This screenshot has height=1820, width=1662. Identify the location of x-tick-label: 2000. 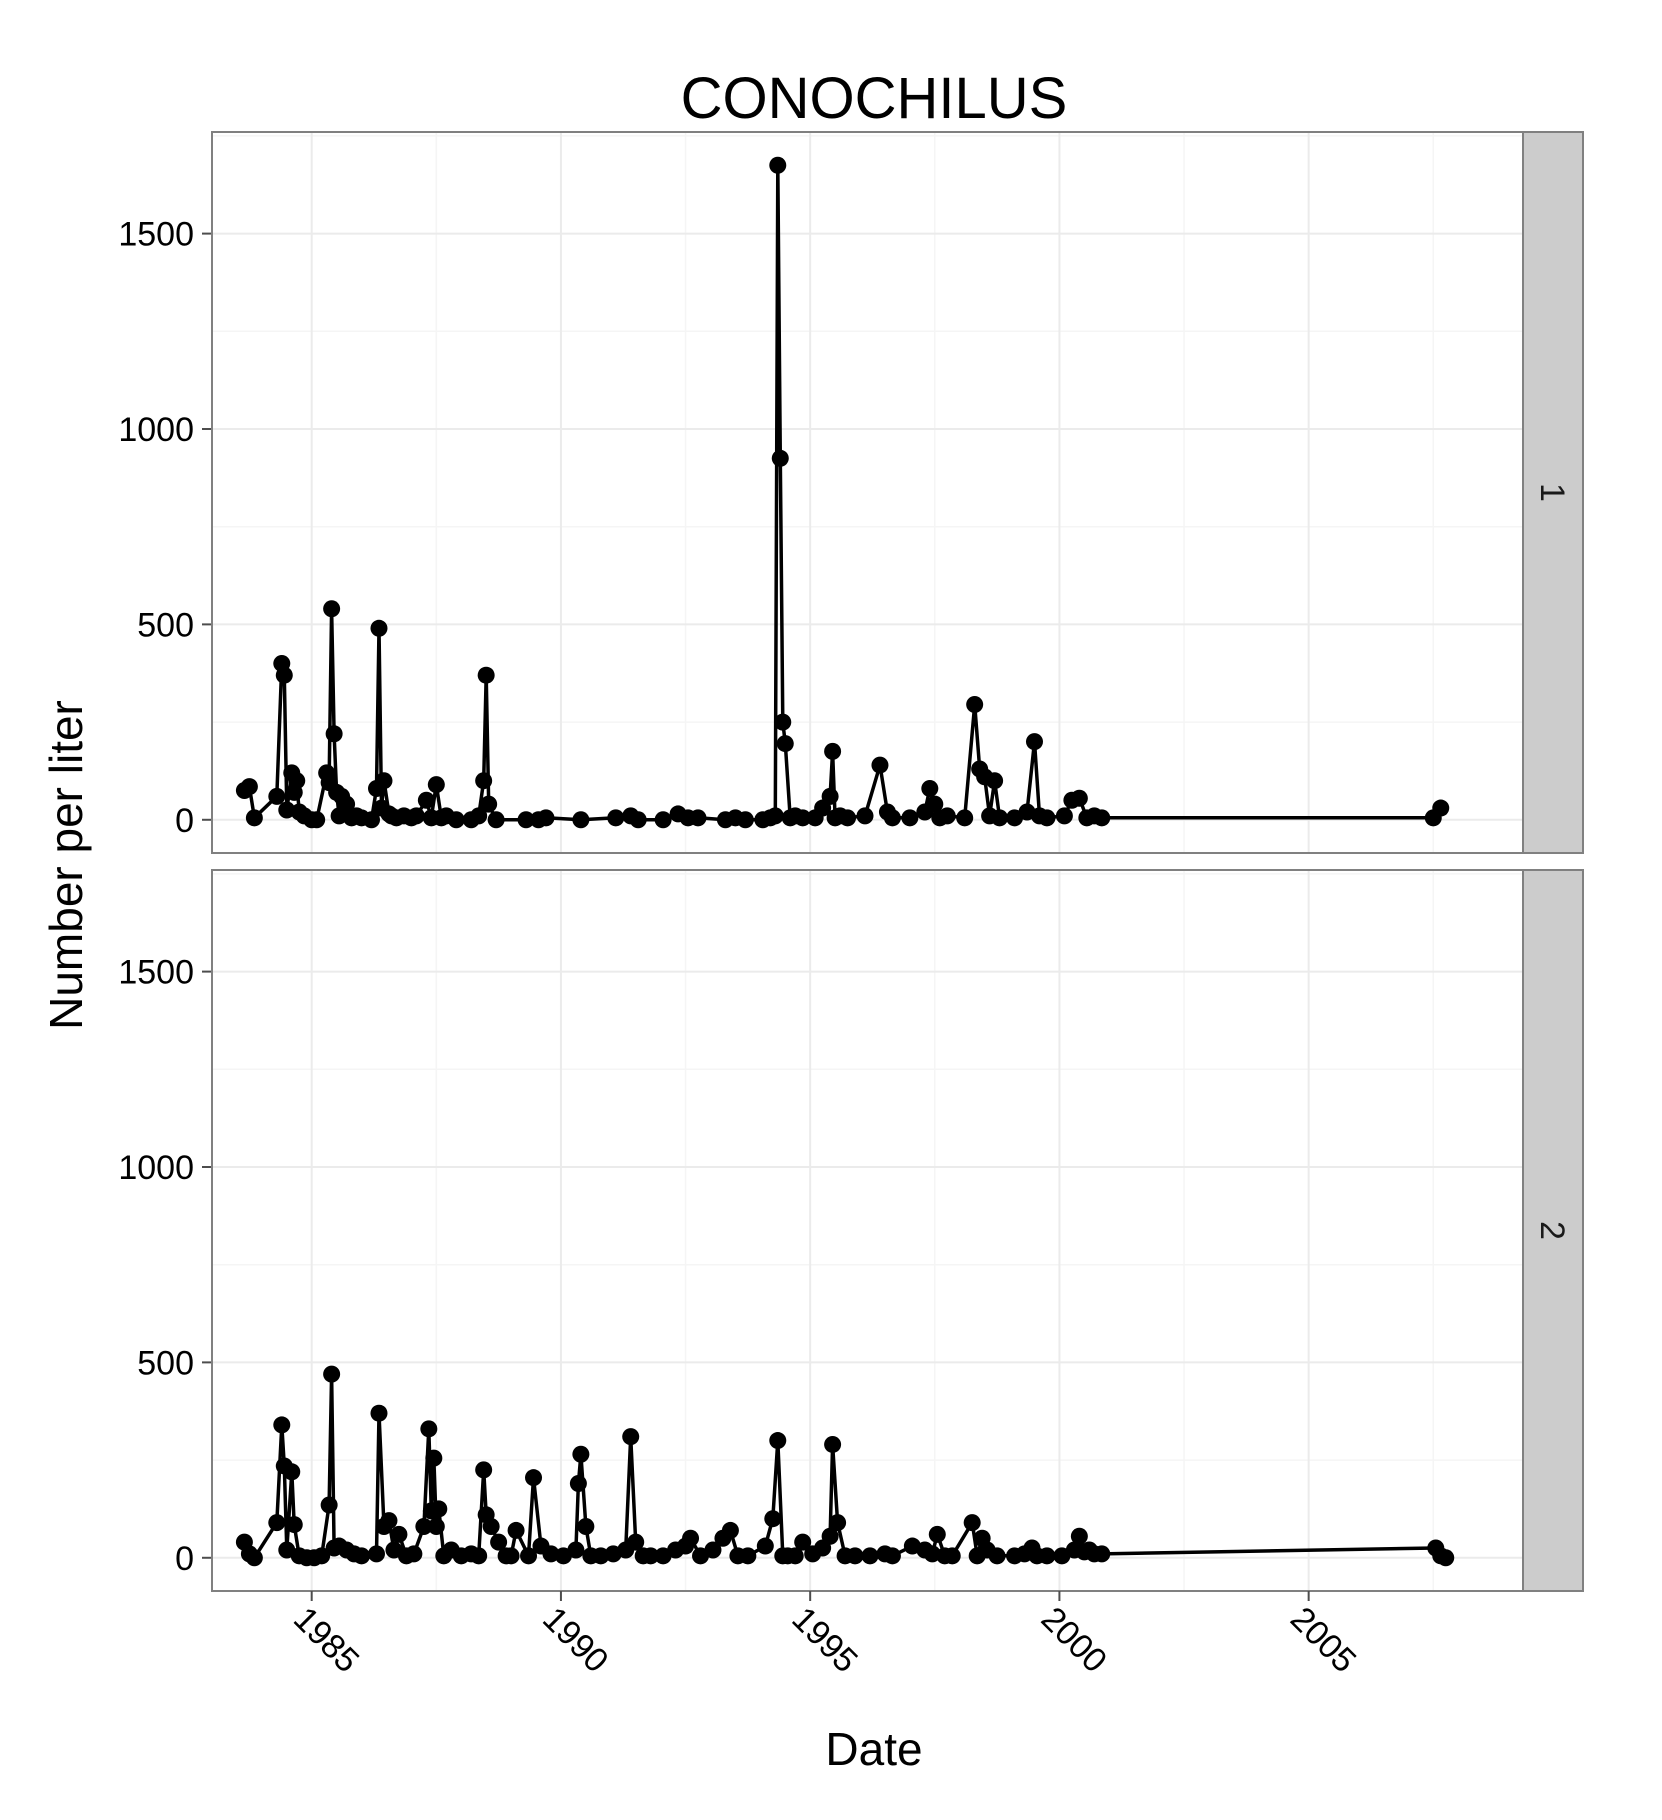
(1074, 1640).